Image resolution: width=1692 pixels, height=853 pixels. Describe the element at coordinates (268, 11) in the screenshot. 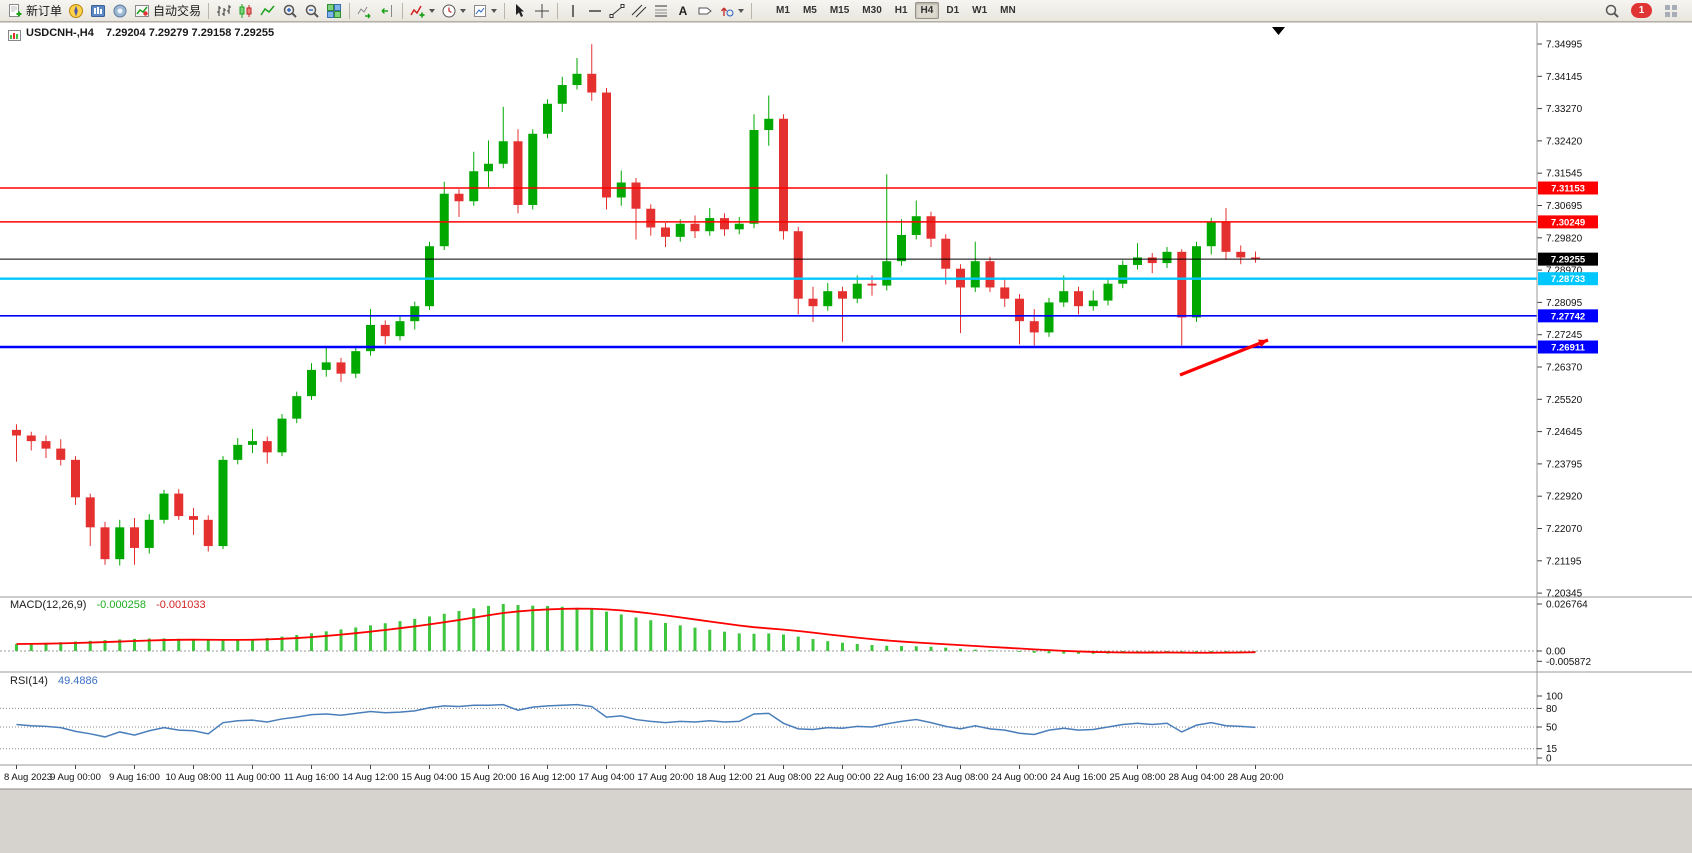

I see `line-chart-mode-button` at that location.